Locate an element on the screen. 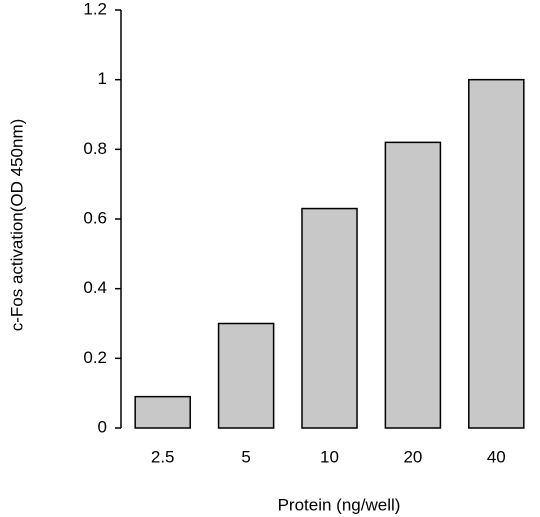  y-axis-label: c-Fos activation(OD 450nm) is located at coordinates (16, 225).